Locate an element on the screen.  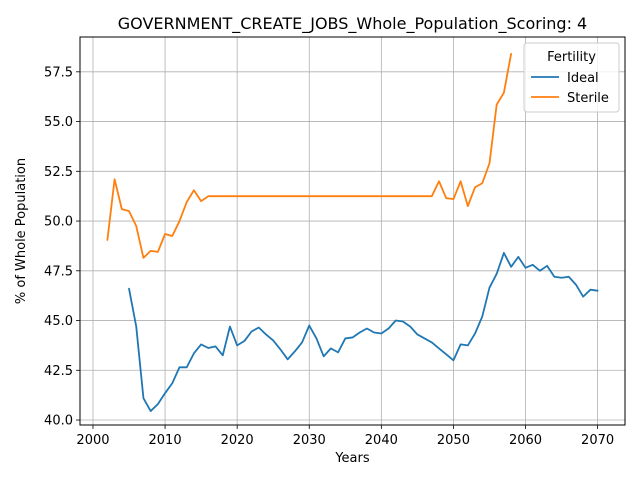
x-axis-ticks: 2000 2010 2020 2030 2040 2050 2060 2070 is located at coordinates (345, 436).